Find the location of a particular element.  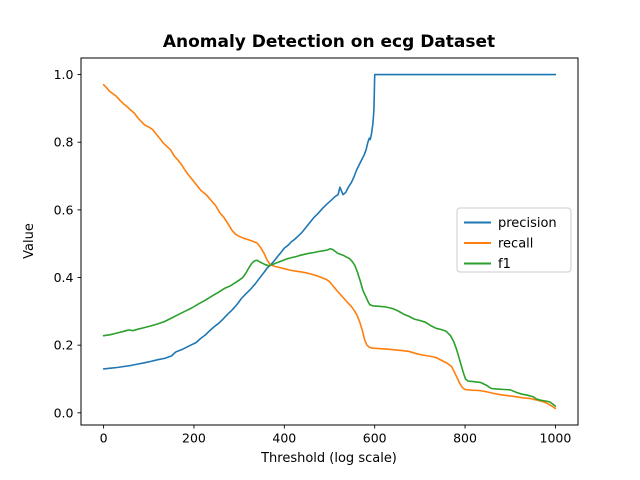

legend-label-recall: recall is located at coordinates (515, 244).